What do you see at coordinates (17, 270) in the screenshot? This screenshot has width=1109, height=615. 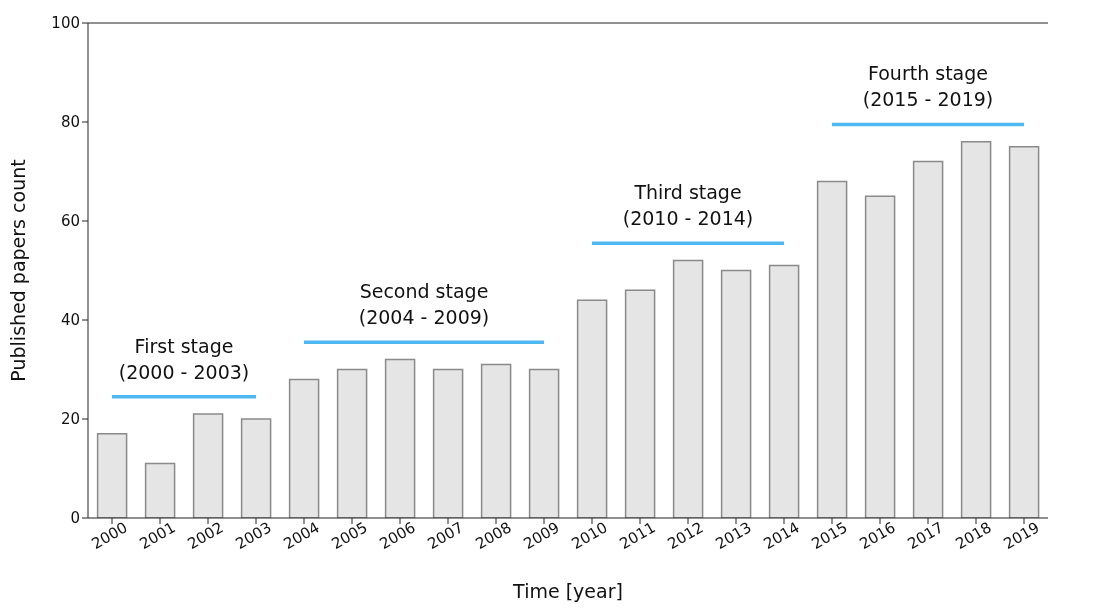 I see `y-axis-title: Published papers count` at bounding box center [17, 270].